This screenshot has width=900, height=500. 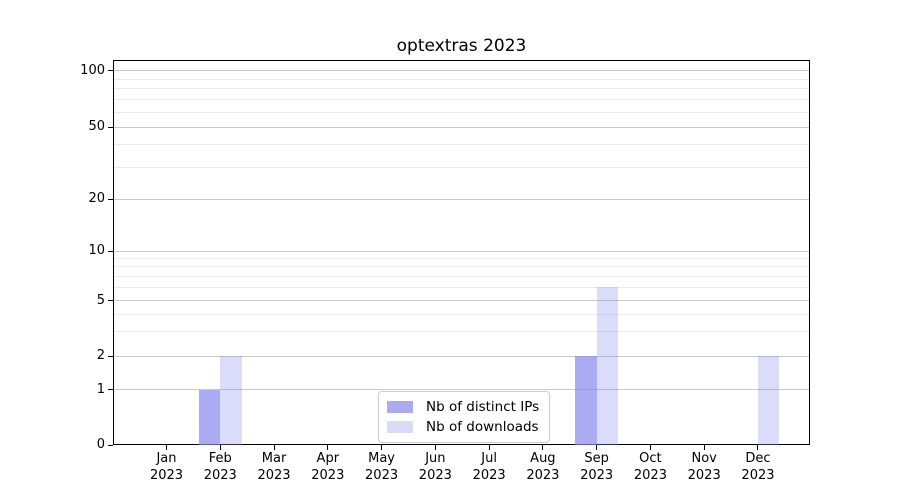 I want to click on x-tick-month: Aug, so click(x=543, y=458).